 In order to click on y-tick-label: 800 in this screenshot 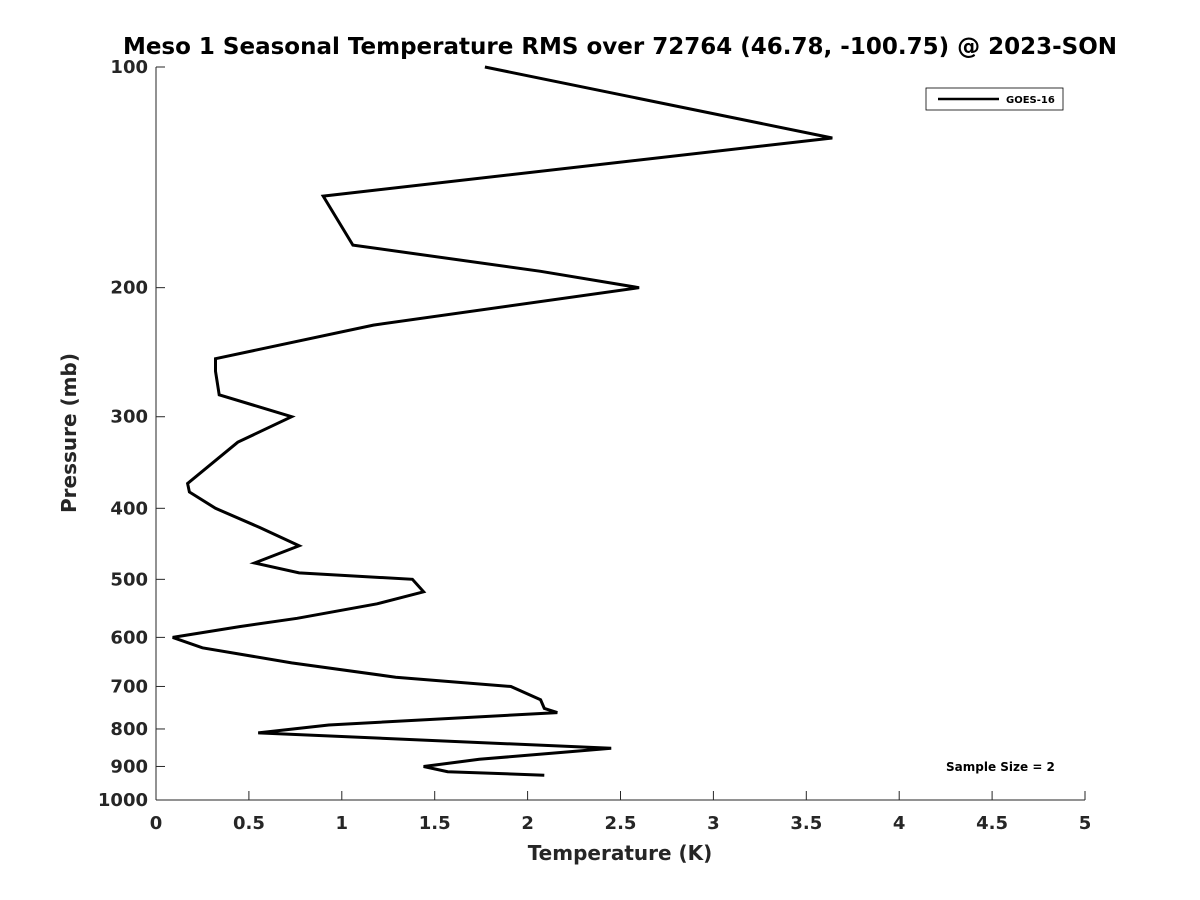, I will do `click(129, 729)`.